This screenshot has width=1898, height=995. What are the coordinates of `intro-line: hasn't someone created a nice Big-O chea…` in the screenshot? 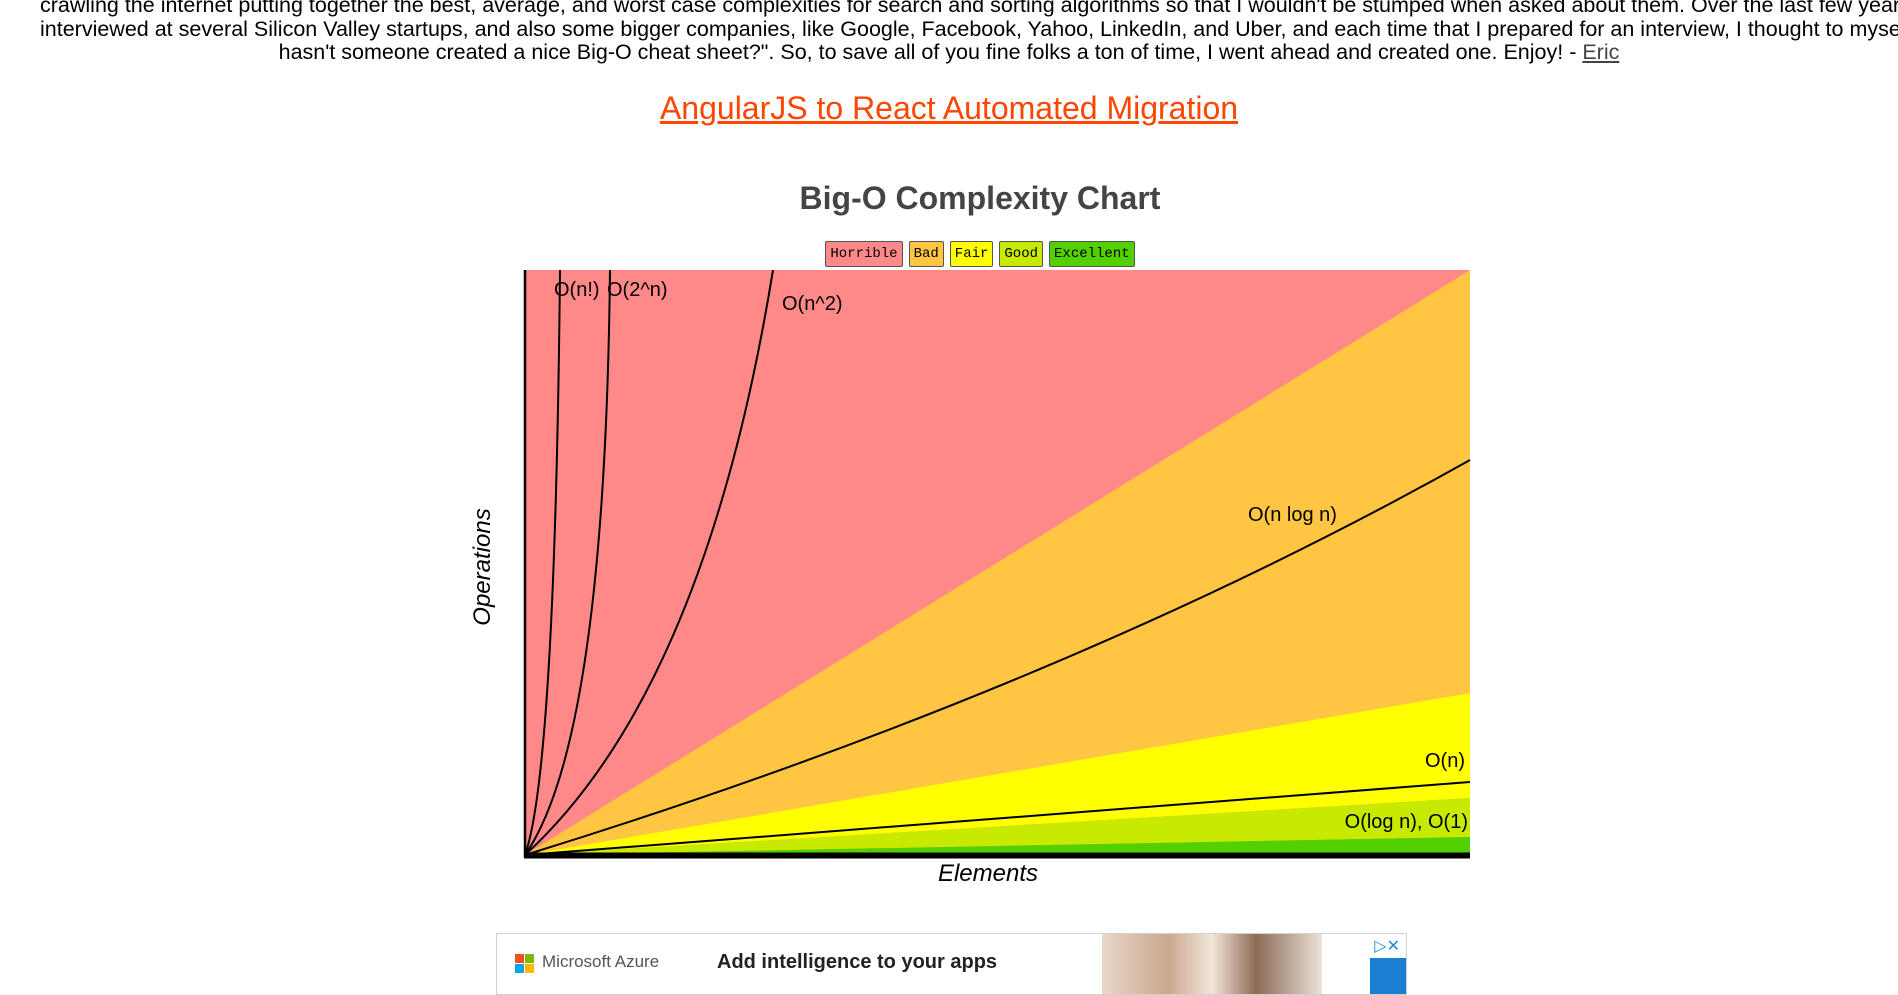 It's located at (949, 52).